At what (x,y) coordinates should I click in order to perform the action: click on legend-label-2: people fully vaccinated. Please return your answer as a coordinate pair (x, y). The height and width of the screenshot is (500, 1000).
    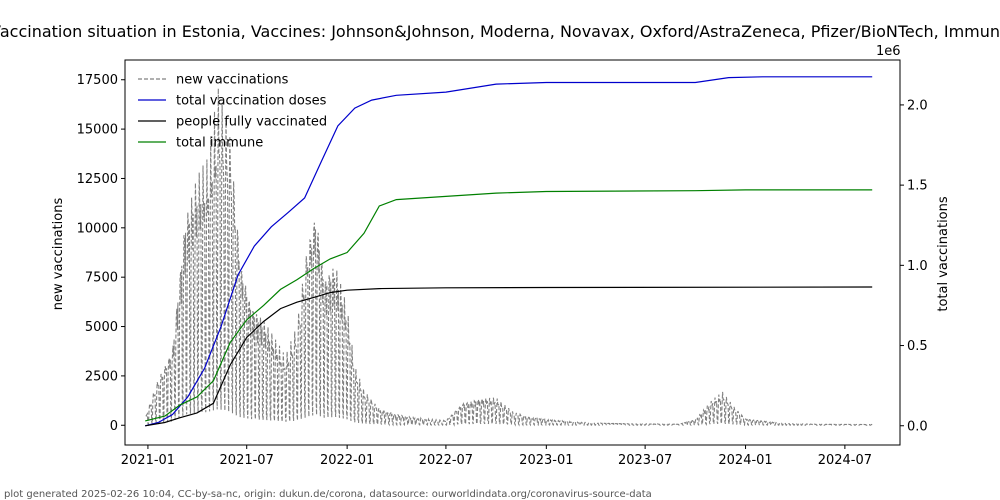
    Looking at the image, I should click on (251, 122).